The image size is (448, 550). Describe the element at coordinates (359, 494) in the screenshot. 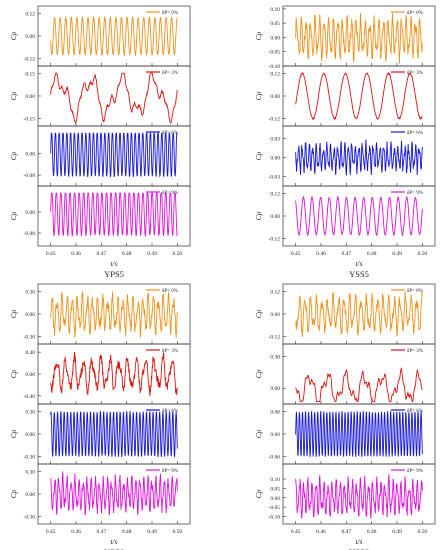

I see `plot-frame` at that location.